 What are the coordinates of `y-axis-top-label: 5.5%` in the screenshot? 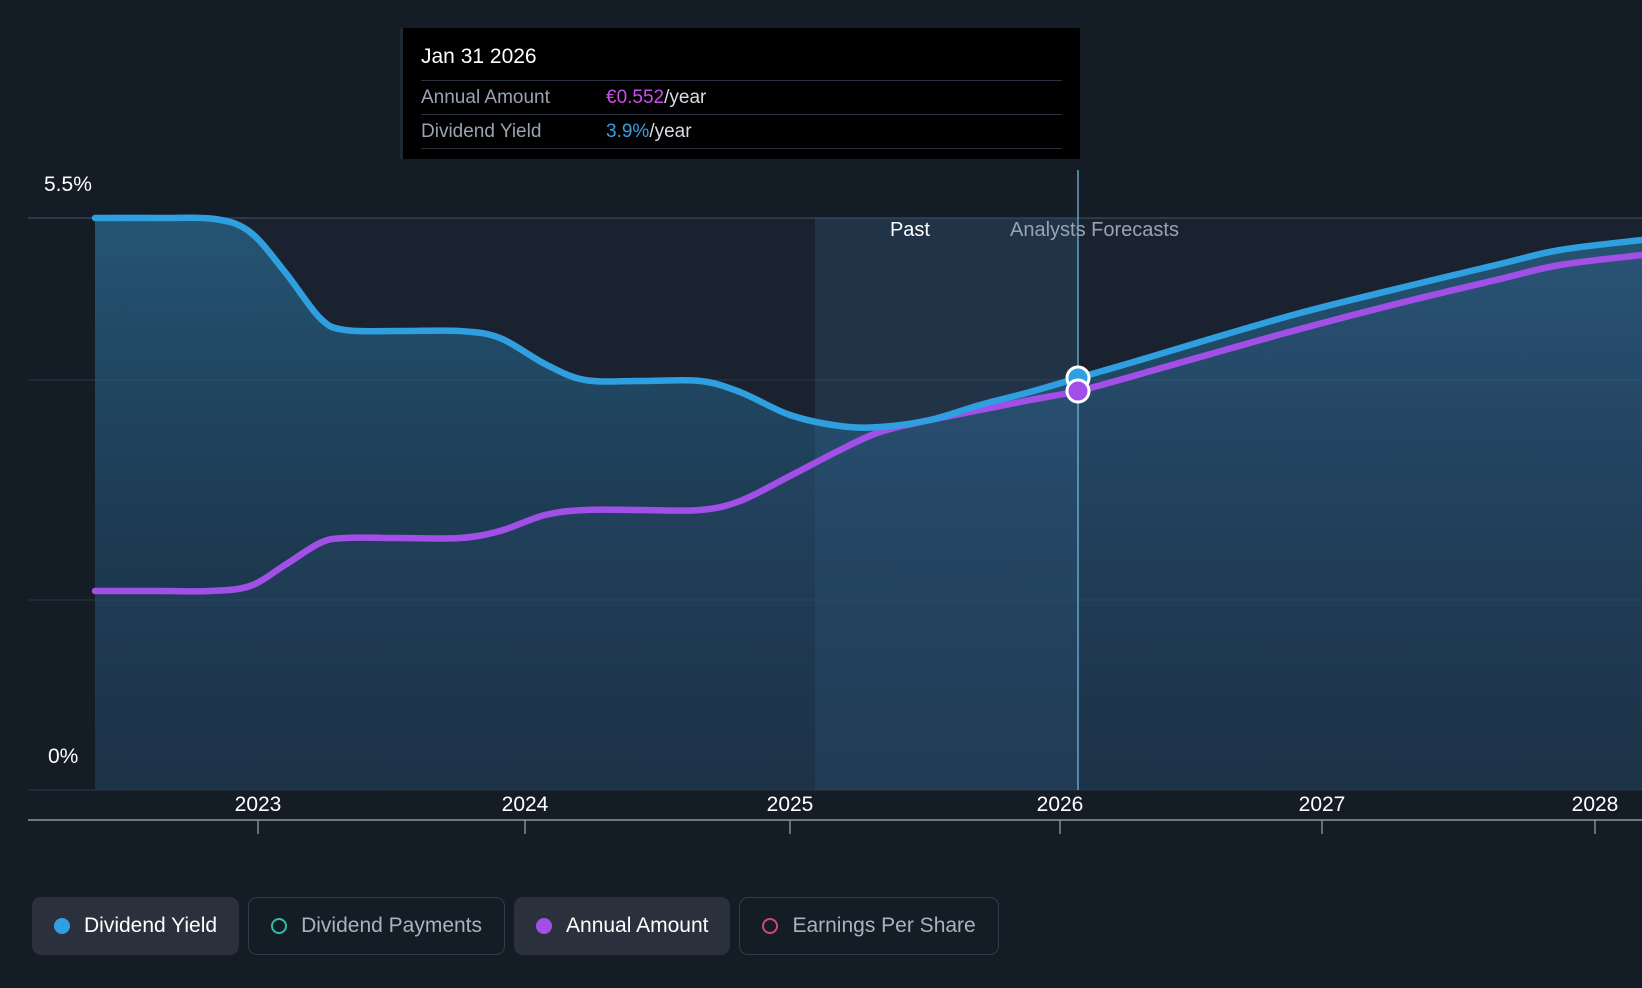 It's located at (68, 184).